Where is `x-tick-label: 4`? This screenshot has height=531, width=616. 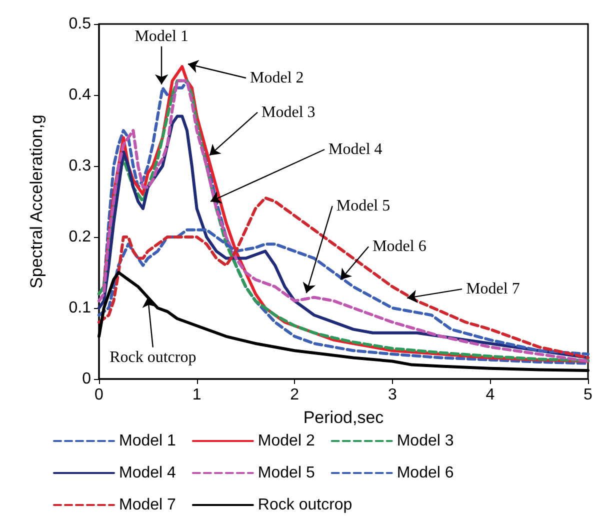 x-tick-label: 4 is located at coordinates (490, 395).